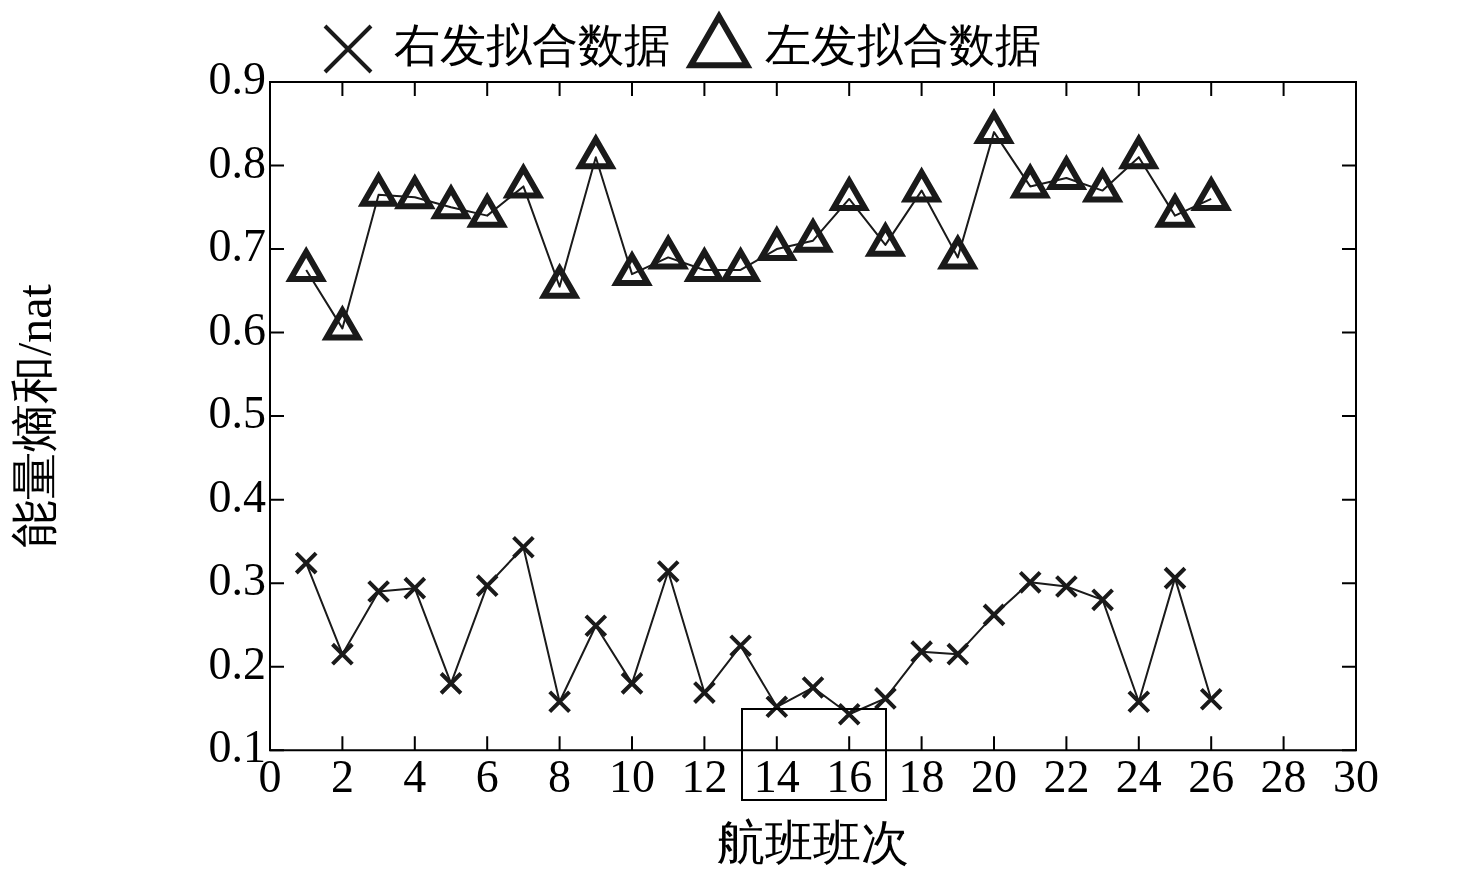  Describe the element at coordinates (237, 246) in the screenshot. I see `y-tick-label: 0.7` at that location.